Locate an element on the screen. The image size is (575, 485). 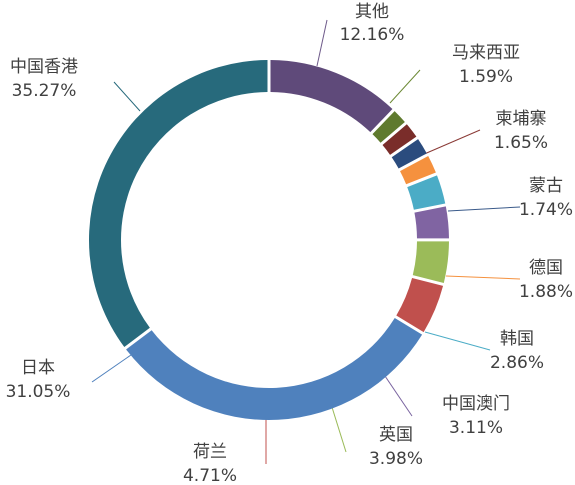
slice-percentage: 31.05% is located at coordinates (38, 392).